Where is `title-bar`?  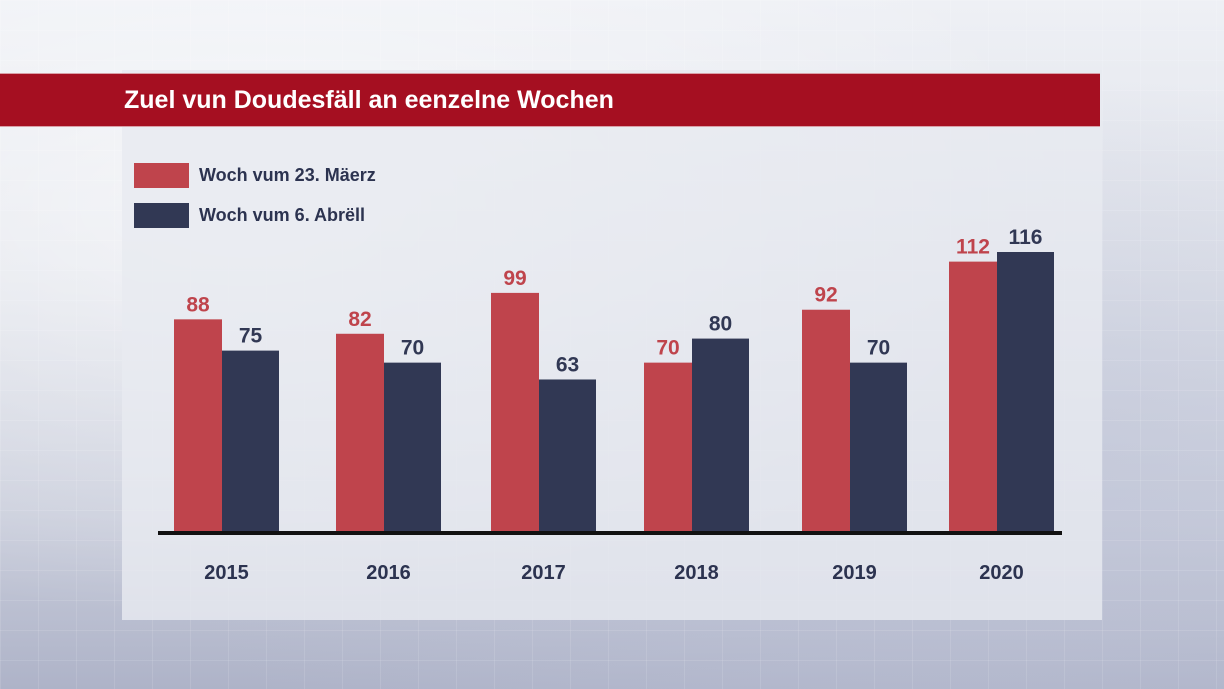
title-bar is located at coordinates (550, 100).